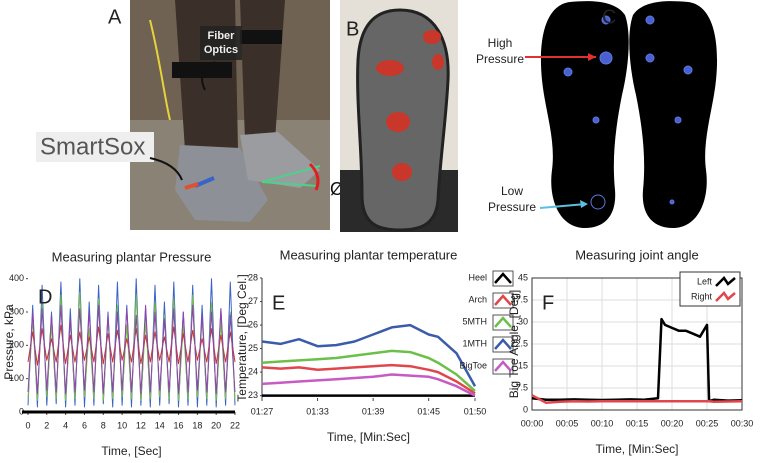 This screenshot has height=463, width=762. What do you see at coordinates (742, 423) in the screenshot?
I see `x-tick-label: 00:30` at bounding box center [742, 423].